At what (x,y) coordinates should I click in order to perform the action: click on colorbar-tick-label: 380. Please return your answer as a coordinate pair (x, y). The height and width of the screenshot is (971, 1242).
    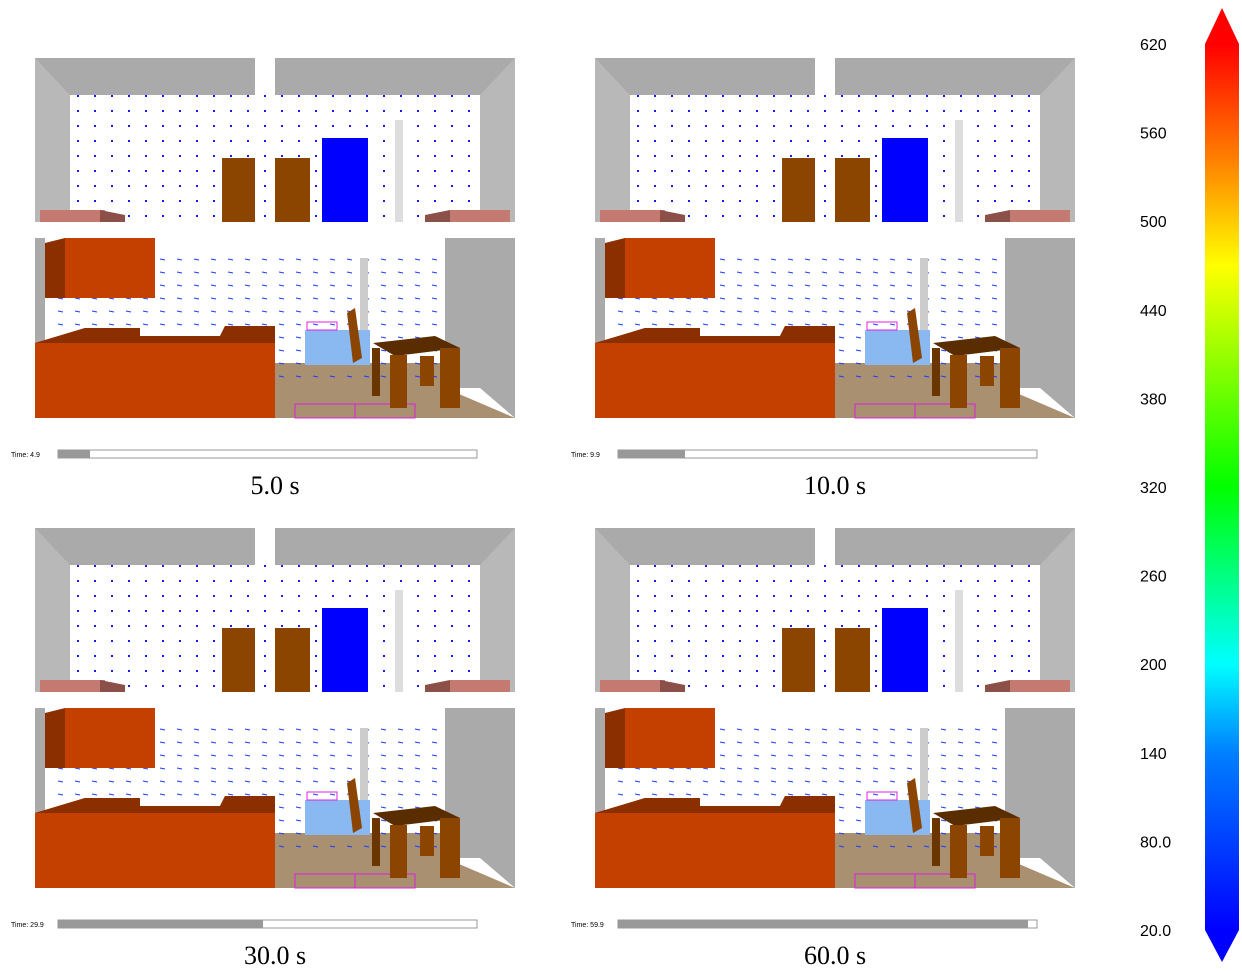
    Looking at the image, I should click on (1153, 399).